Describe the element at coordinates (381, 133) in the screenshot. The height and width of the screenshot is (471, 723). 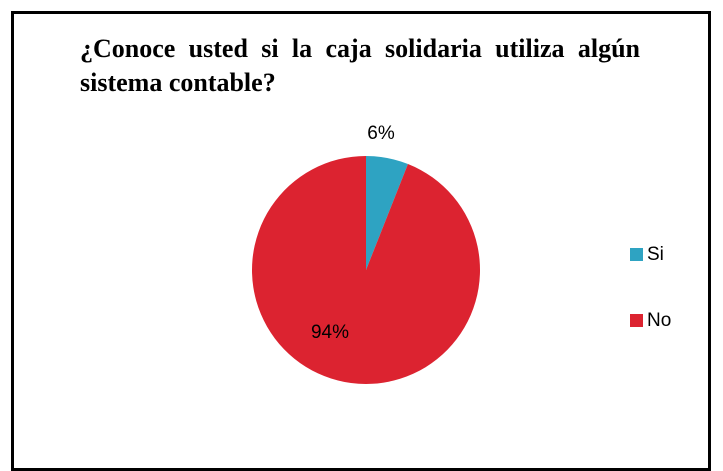
I see `data-label-si: 6%` at that location.